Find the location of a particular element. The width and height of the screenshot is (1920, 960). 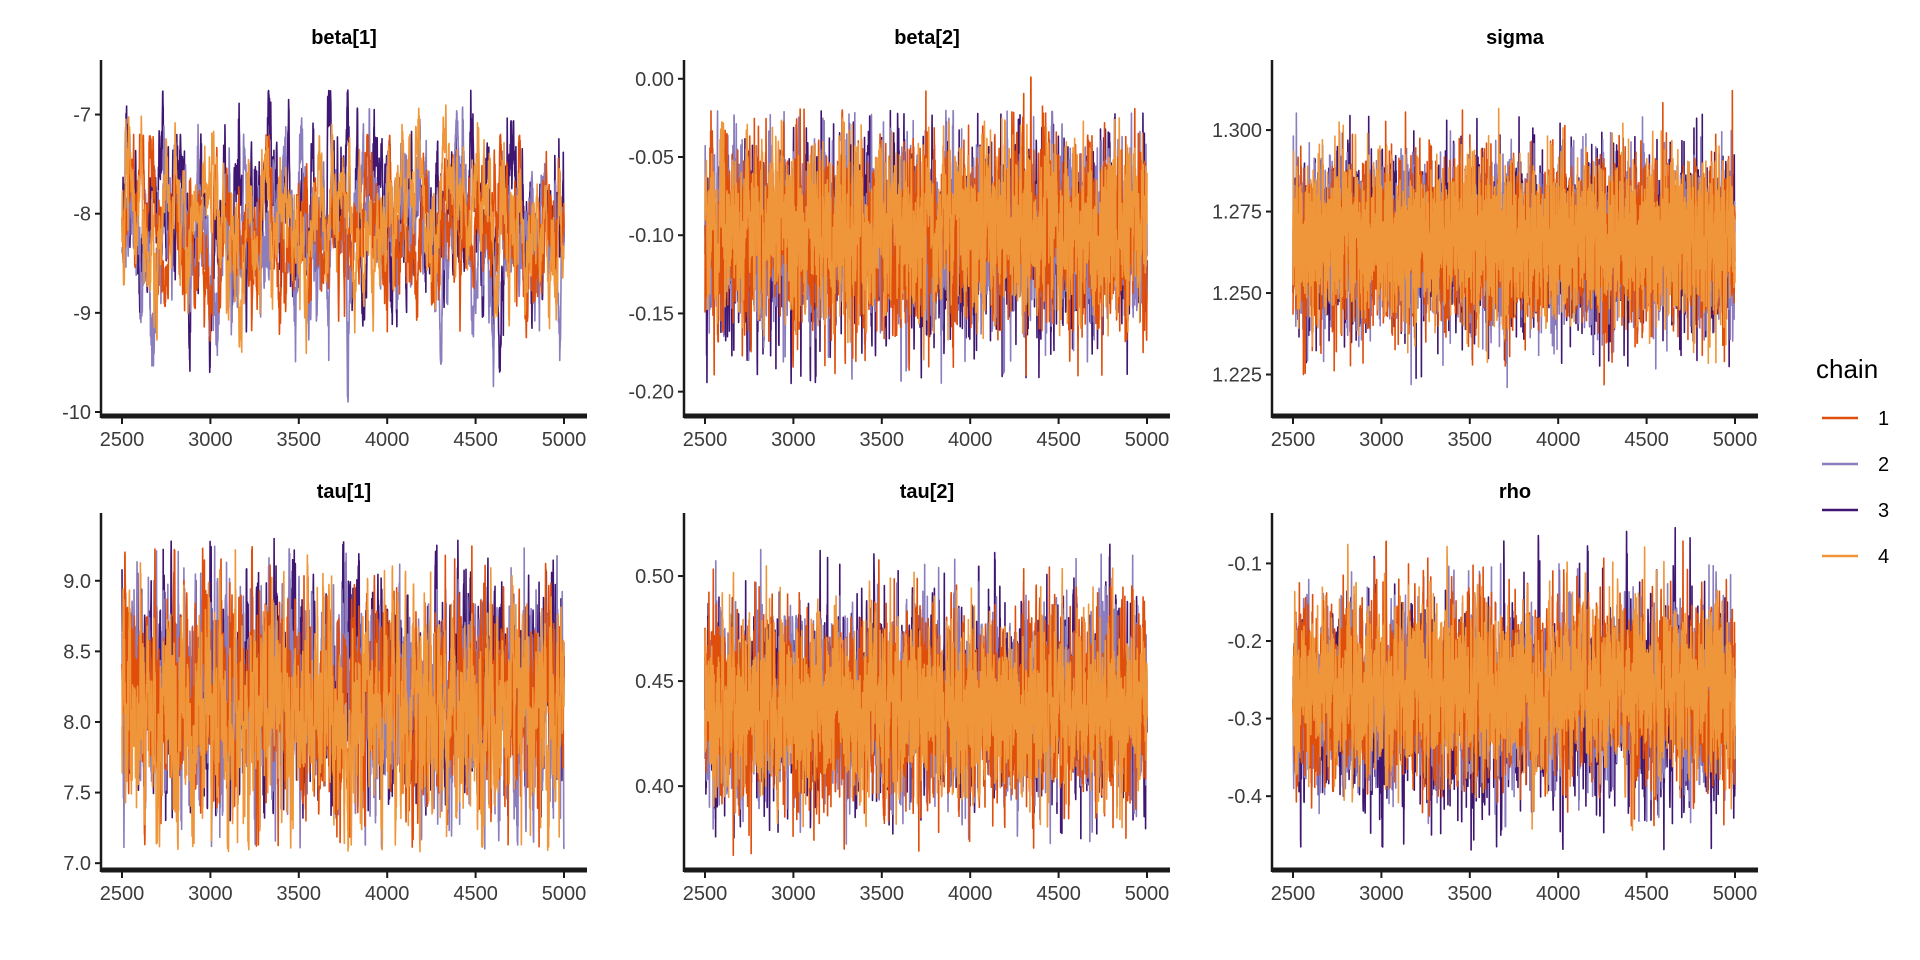

x-tick-label-beta2-5: 5000 is located at coordinates (1147, 440).